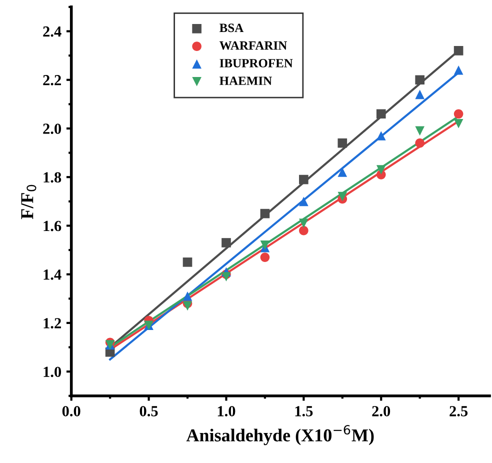 Image resolution: width=492 pixels, height=463 pixels. Describe the element at coordinates (52, 129) in the screenshot. I see `y-tick-label: 2.0` at that location.